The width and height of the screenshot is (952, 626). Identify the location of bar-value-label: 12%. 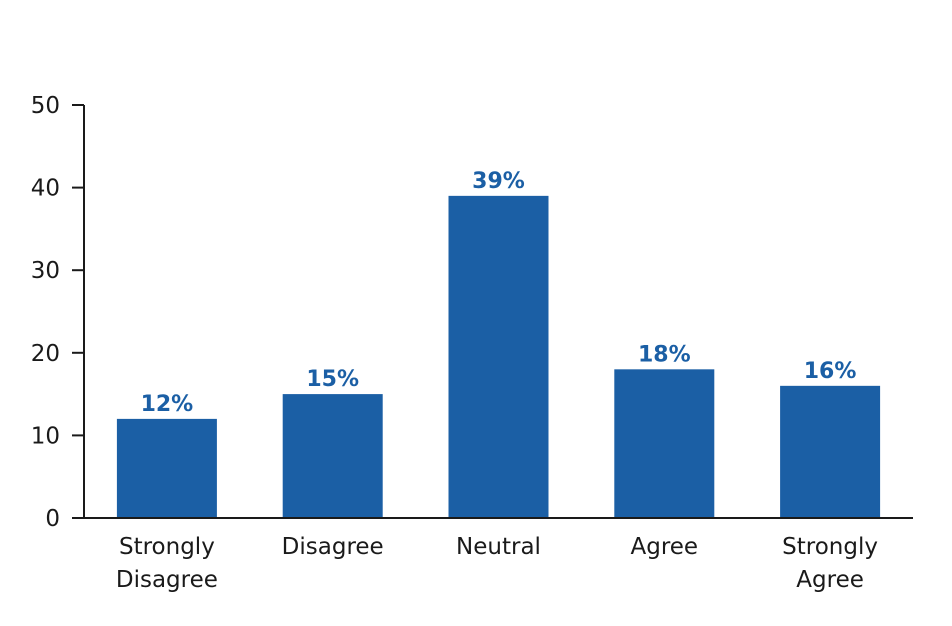
(167, 404).